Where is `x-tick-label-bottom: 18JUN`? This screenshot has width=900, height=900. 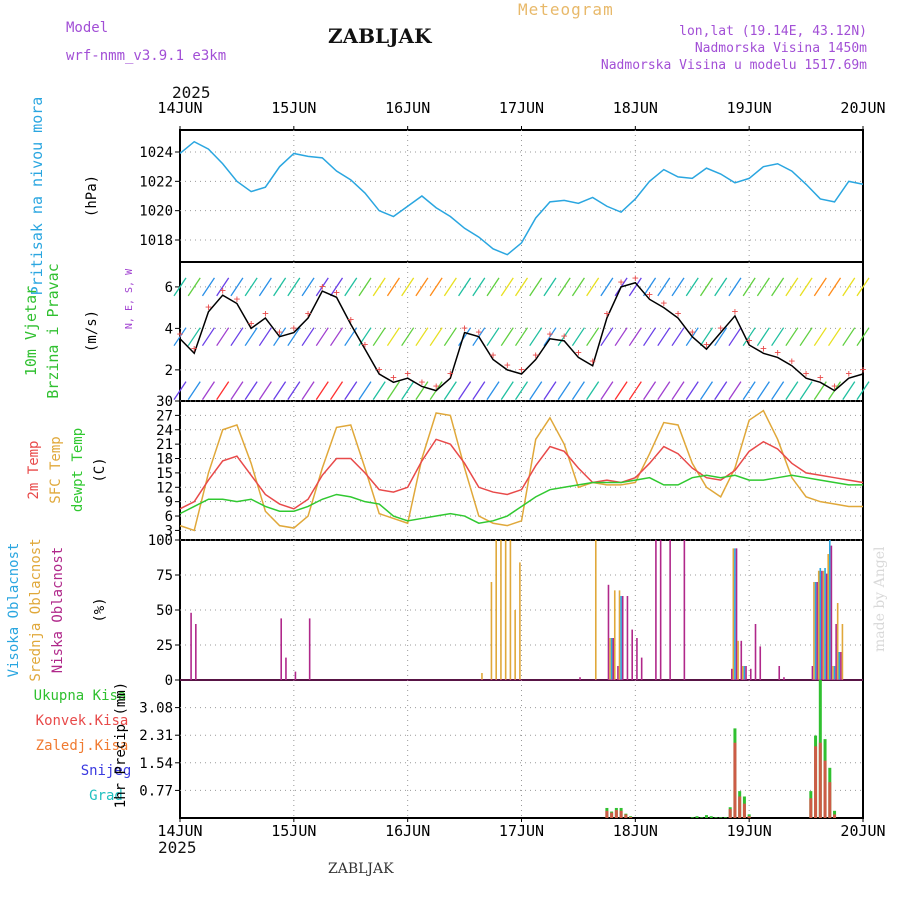
x-tick-label-bottom: 18JUN is located at coordinates (635, 831).